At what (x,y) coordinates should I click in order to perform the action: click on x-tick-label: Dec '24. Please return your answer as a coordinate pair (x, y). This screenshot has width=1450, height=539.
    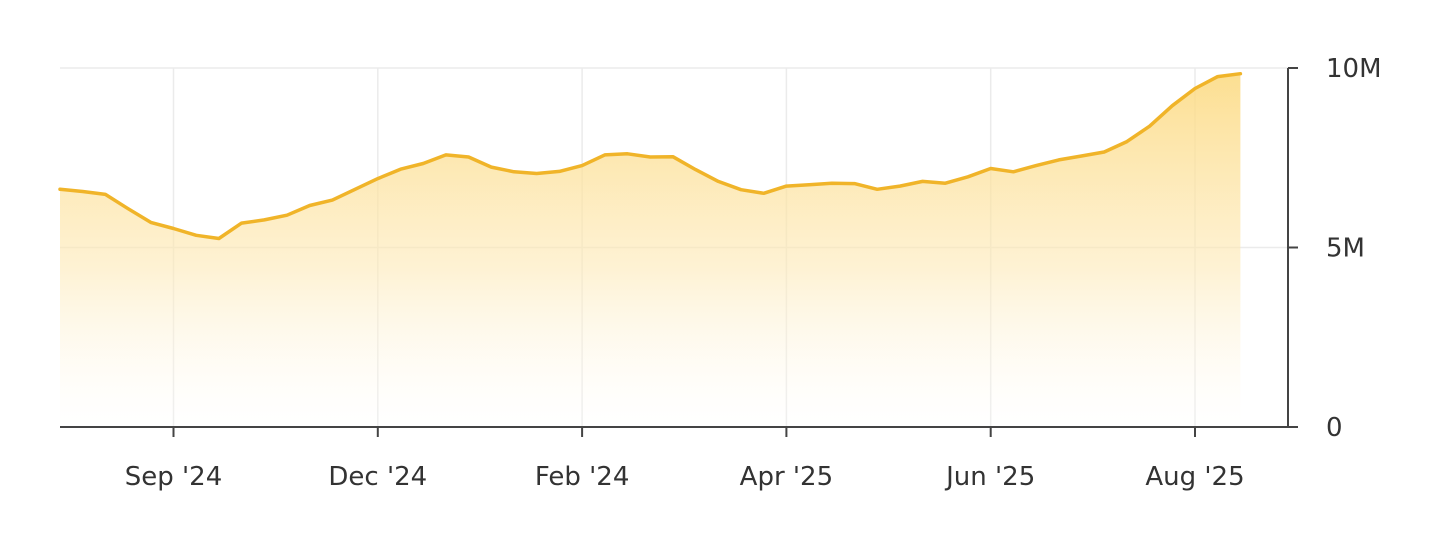
    Looking at the image, I should click on (377, 477).